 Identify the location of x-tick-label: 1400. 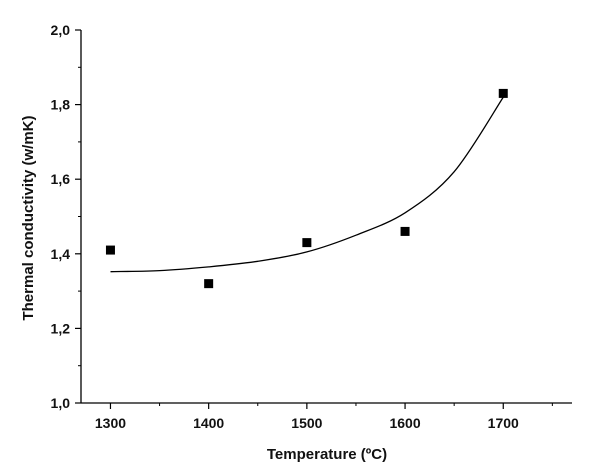
(208, 423).